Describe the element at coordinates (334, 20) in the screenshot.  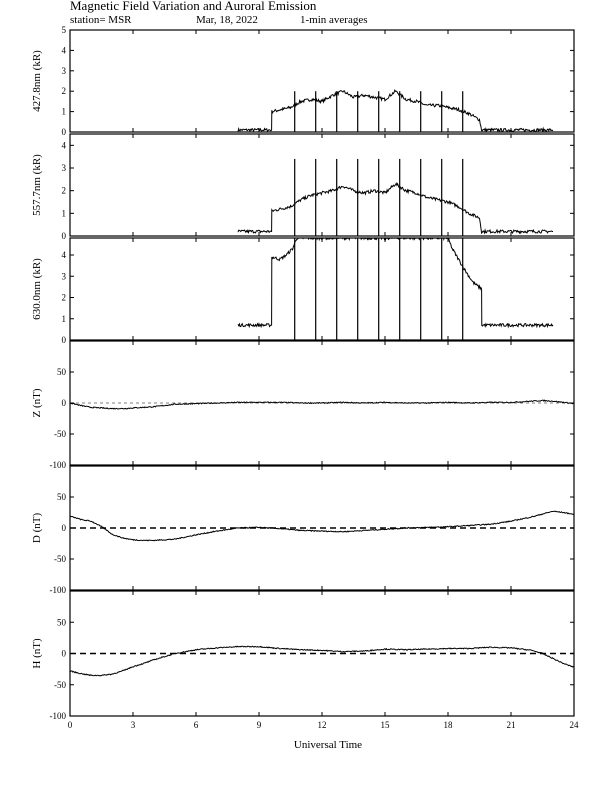
I see `resolution-label: 1-min averages` at that location.